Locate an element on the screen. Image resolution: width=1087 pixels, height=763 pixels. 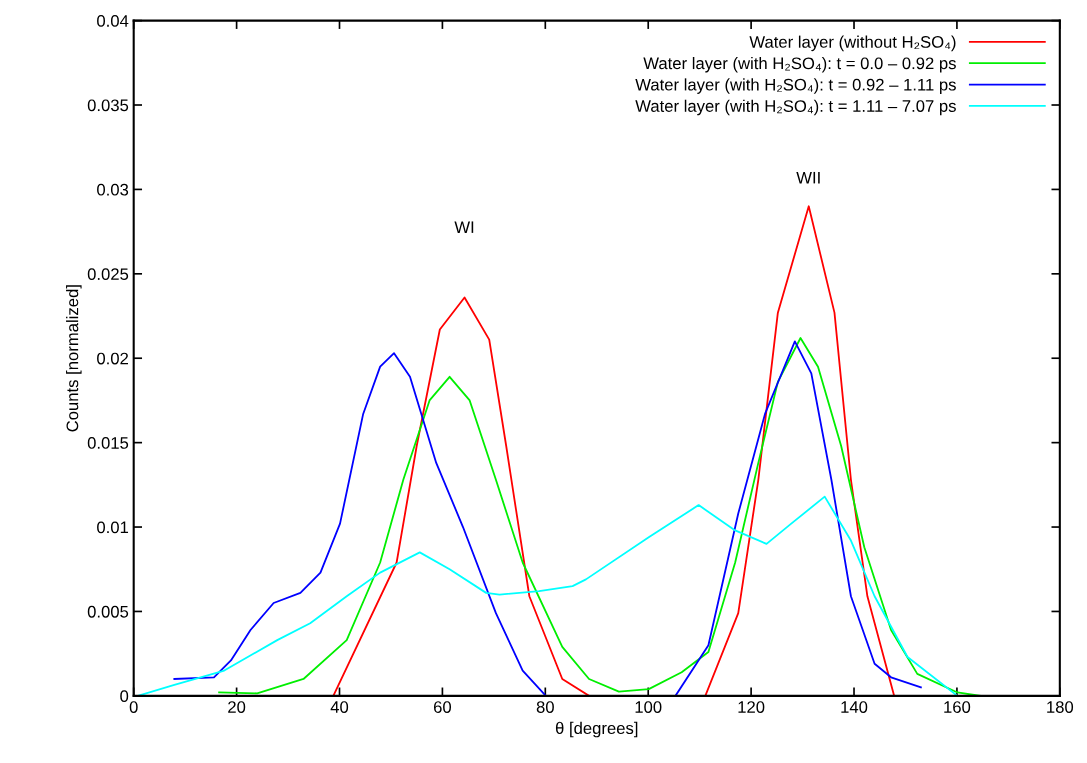
x-tick-label: 160 is located at coordinates (957, 707).